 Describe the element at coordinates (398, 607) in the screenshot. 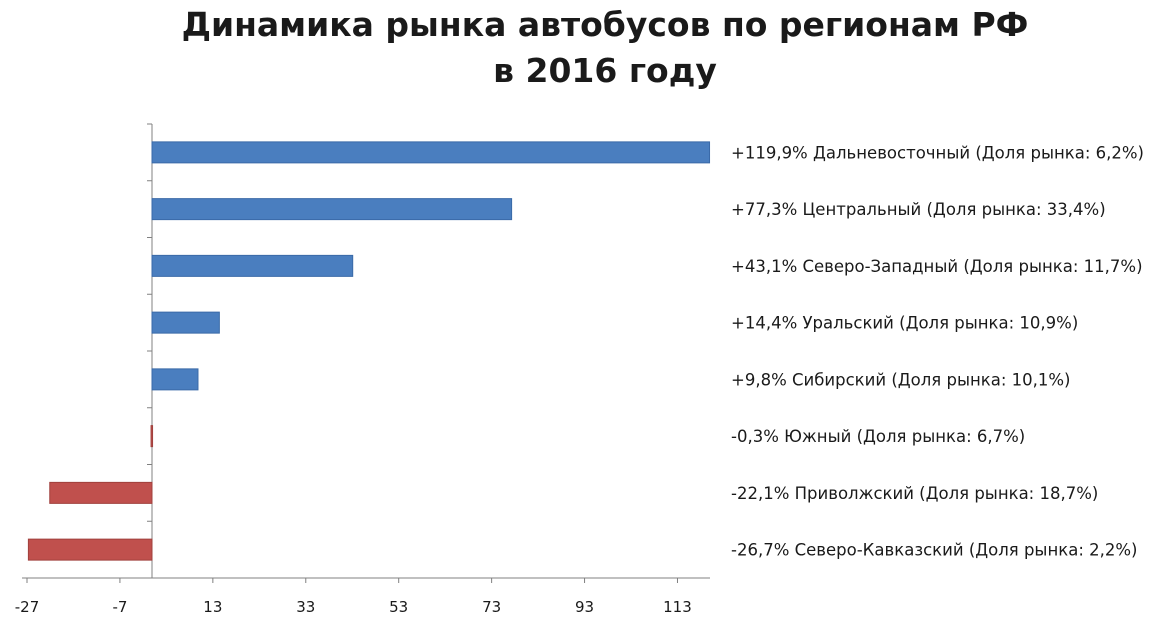

I see `x-tick-label-5: 53` at that location.